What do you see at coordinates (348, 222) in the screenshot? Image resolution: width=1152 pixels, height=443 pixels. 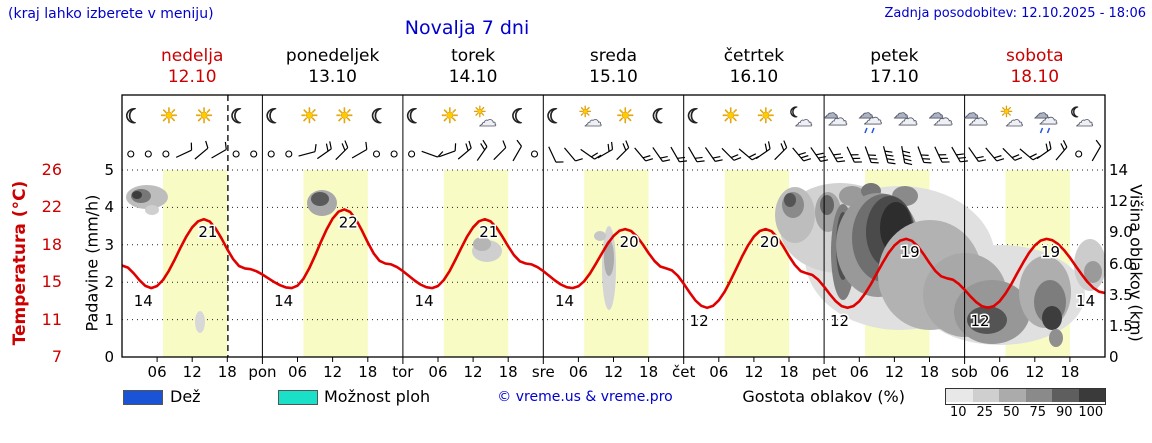 I see `svg-text: 22` at bounding box center [348, 222].